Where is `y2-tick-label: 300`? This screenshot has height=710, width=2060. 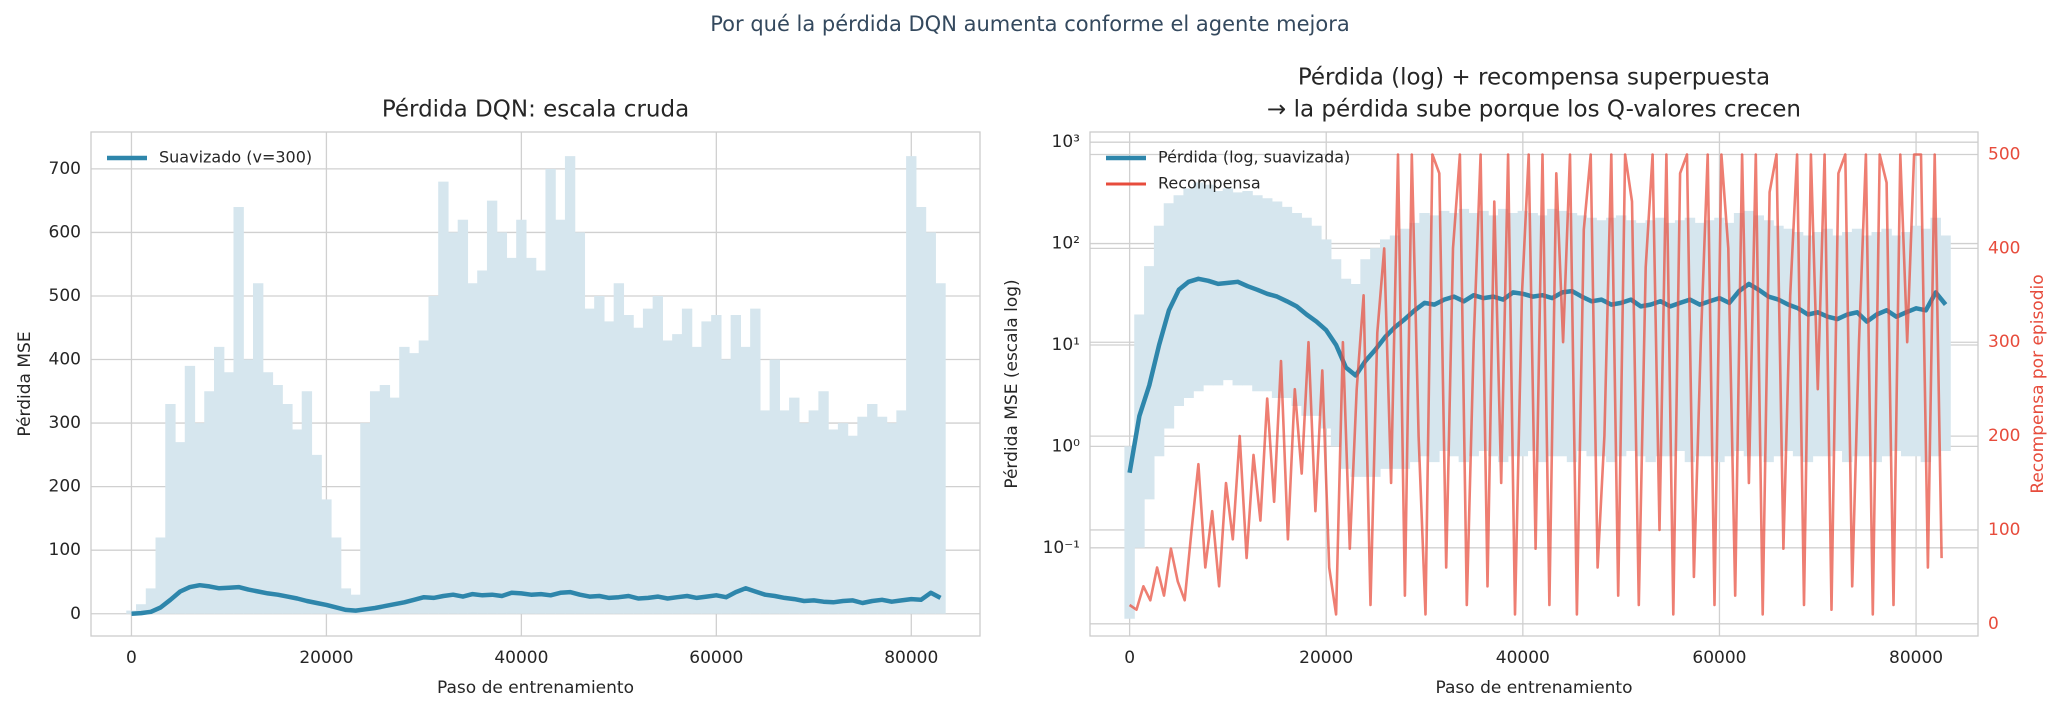 y2-tick-label: 300 is located at coordinates (2004, 342).